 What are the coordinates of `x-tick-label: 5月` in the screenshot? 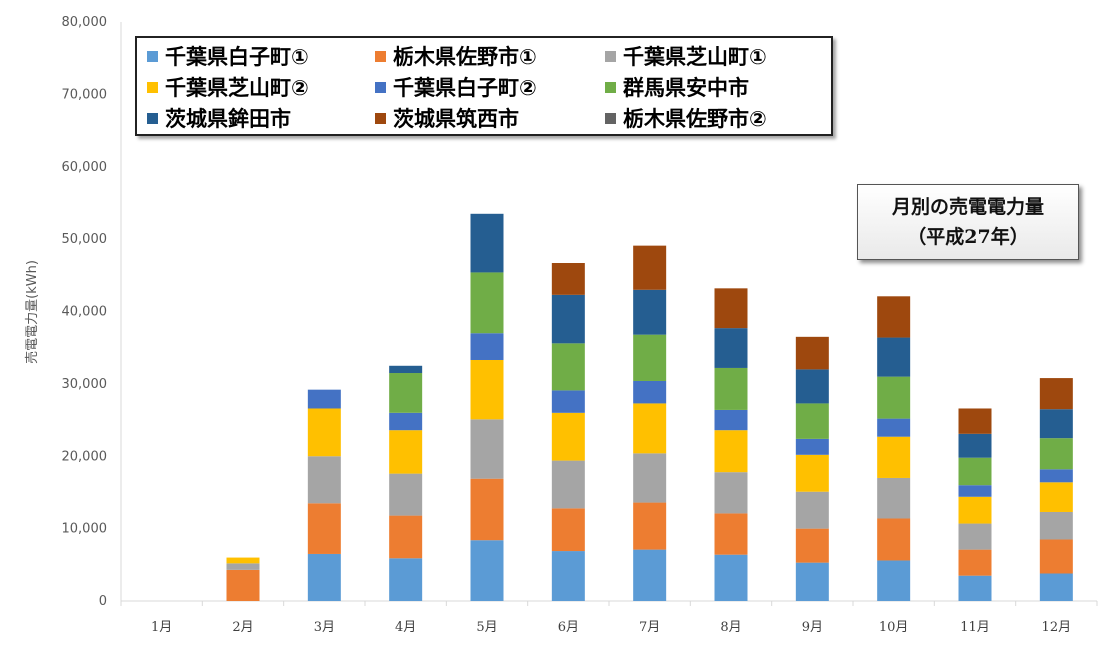 It's located at (486, 627).